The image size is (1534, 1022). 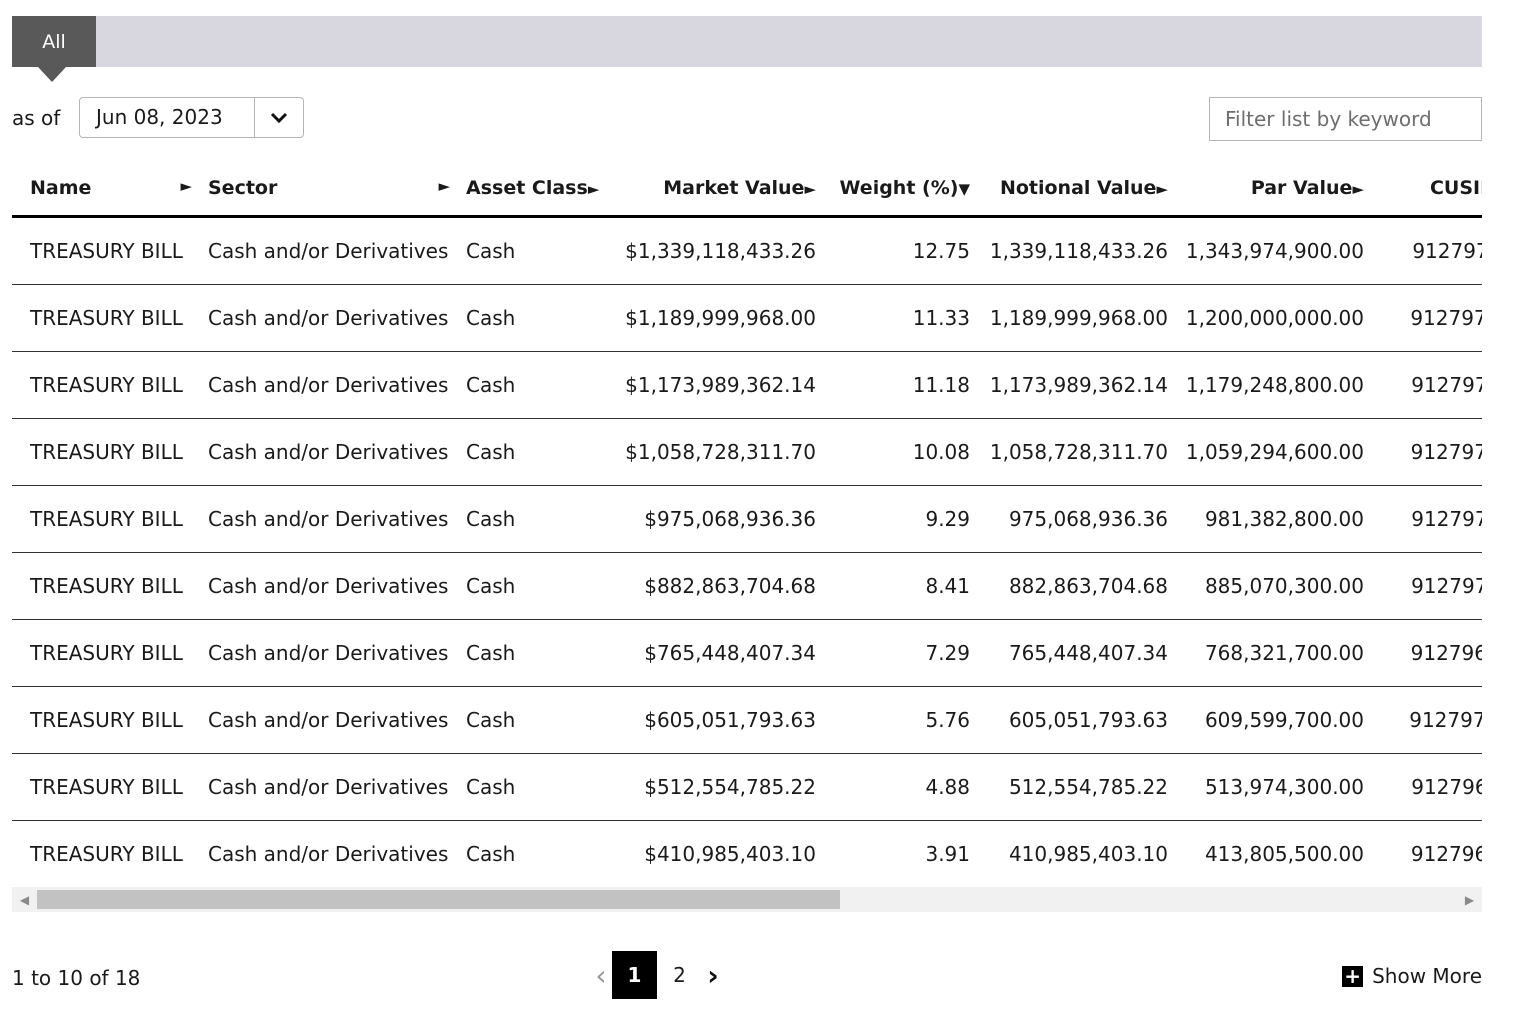 I want to click on chevron-right-icon: ›, so click(x=713, y=975).